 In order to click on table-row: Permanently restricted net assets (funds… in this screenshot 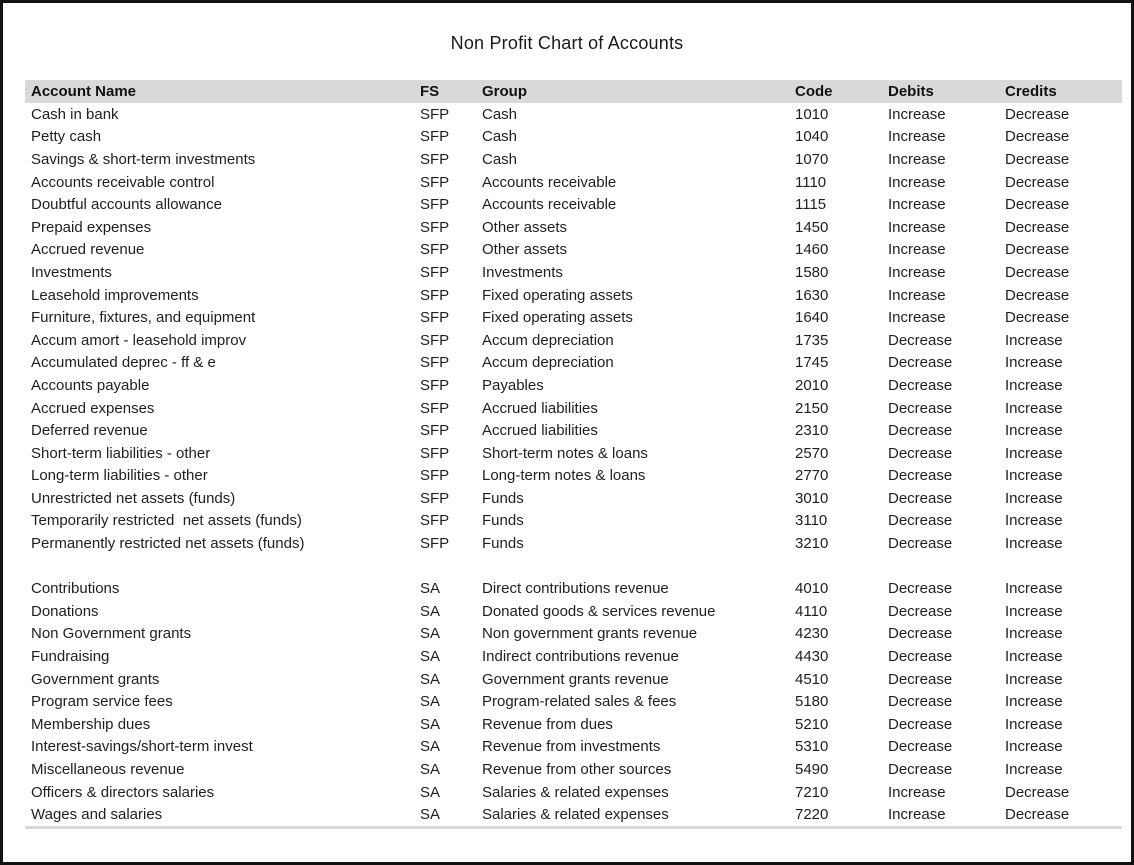, I will do `click(573, 543)`.